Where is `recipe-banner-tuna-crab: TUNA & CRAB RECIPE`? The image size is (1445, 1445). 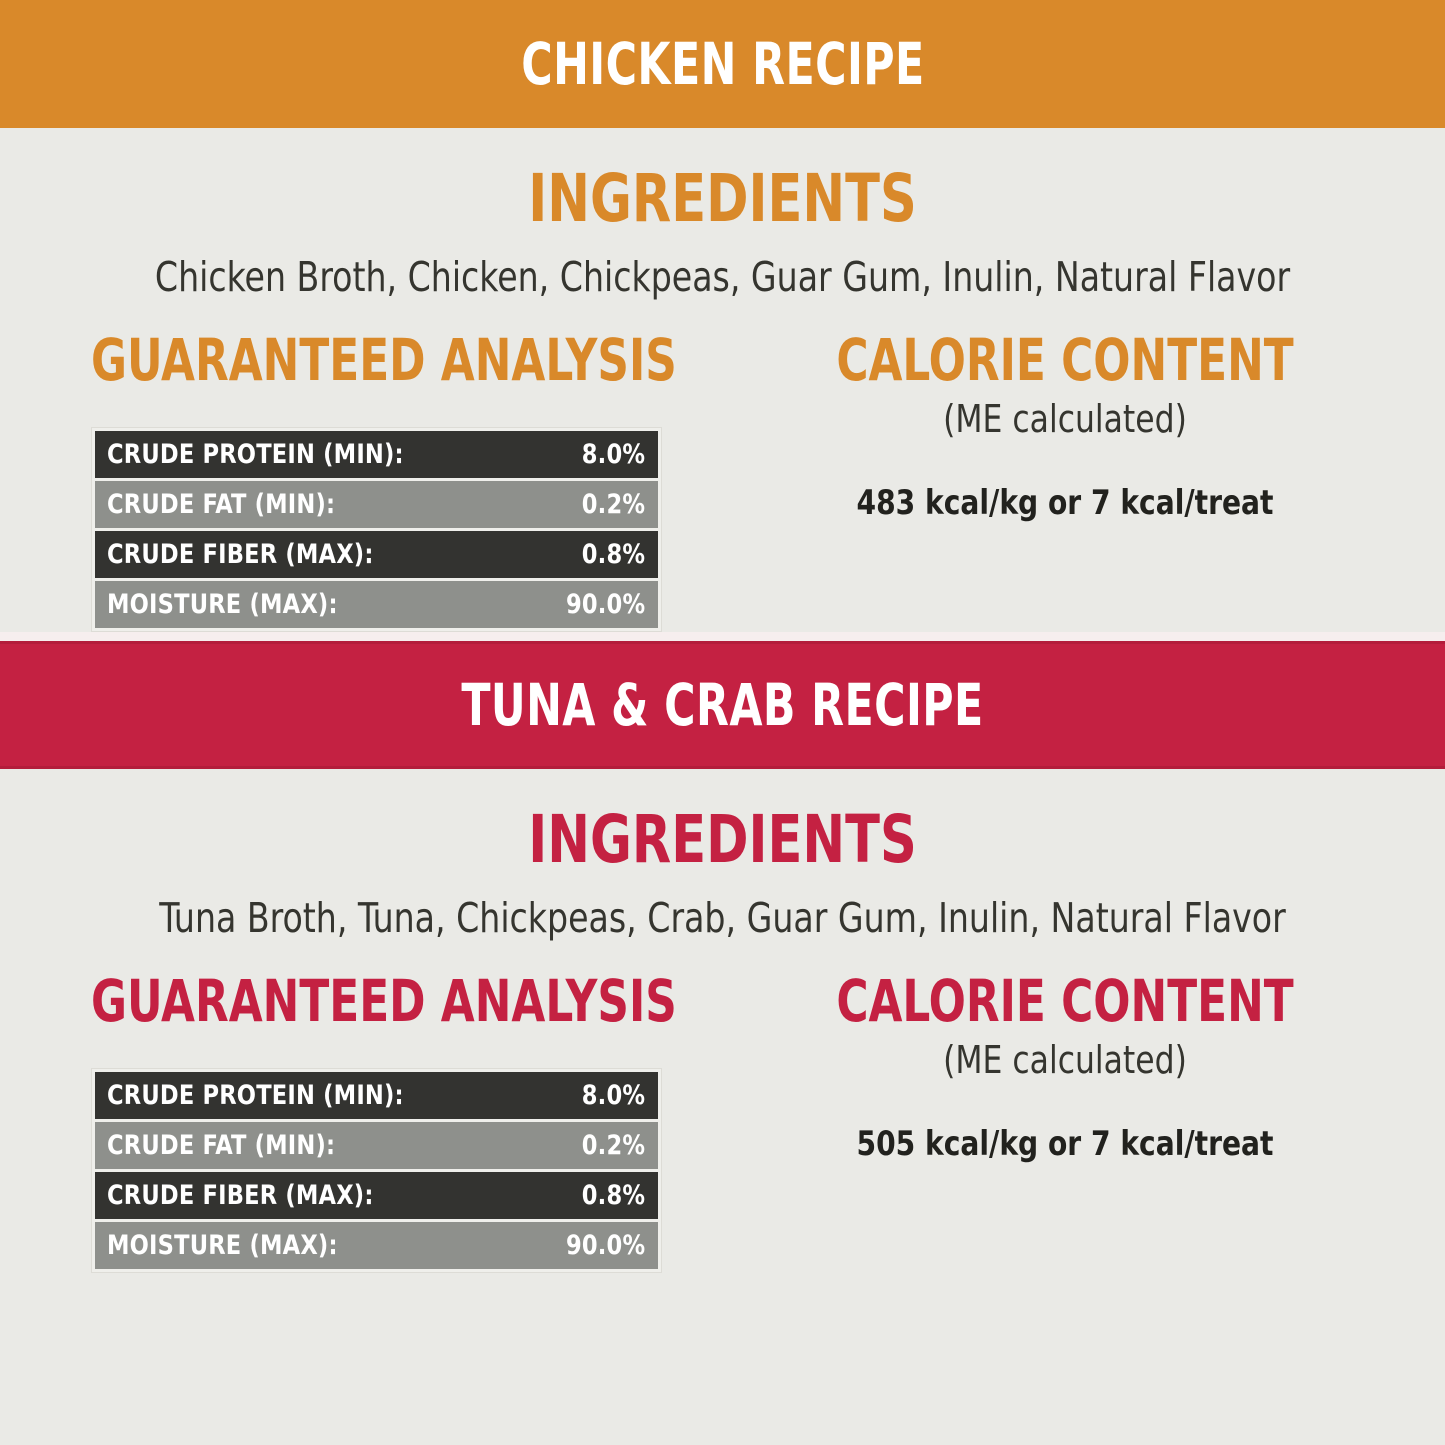 recipe-banner-tuna-crab: TUNA & CRAB RECIPE is located at coordinates (722, 705).